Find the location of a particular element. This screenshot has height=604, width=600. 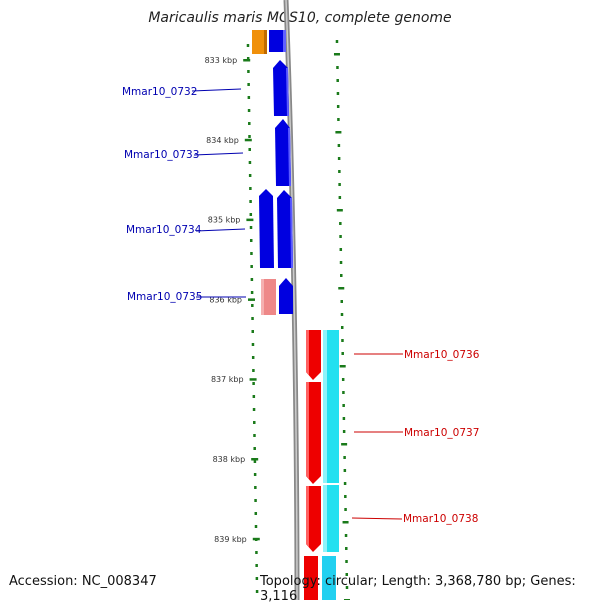

accession-text: Accession: NC_008347 is located at coordinates (83, 581).